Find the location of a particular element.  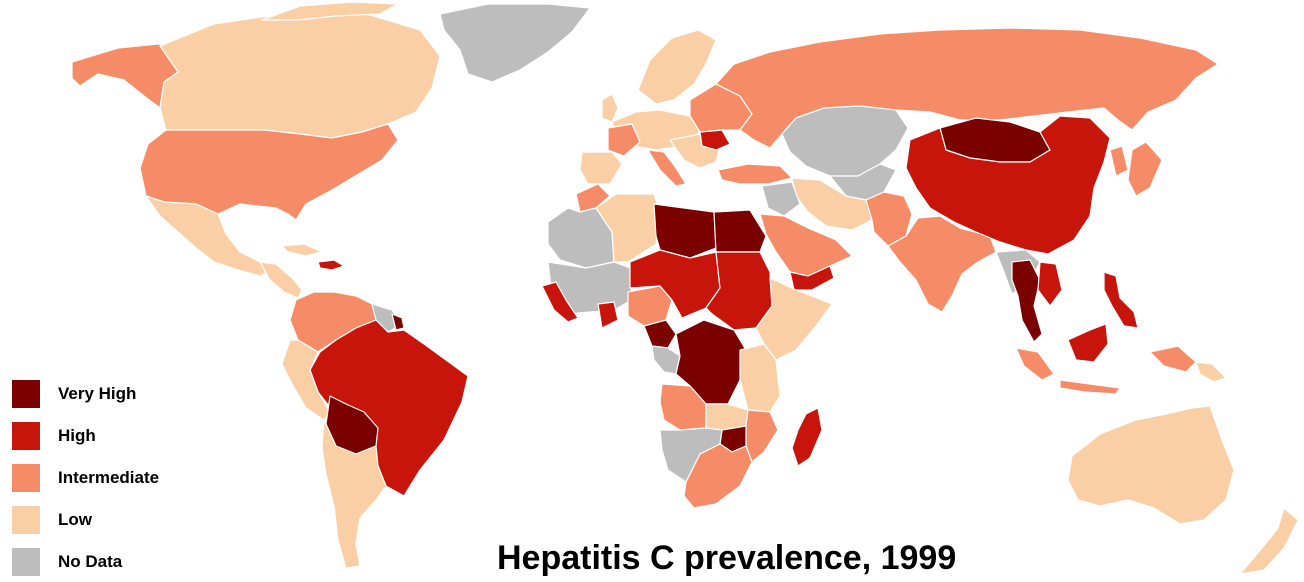

region-mozambique is located at coordinates (762, 436).